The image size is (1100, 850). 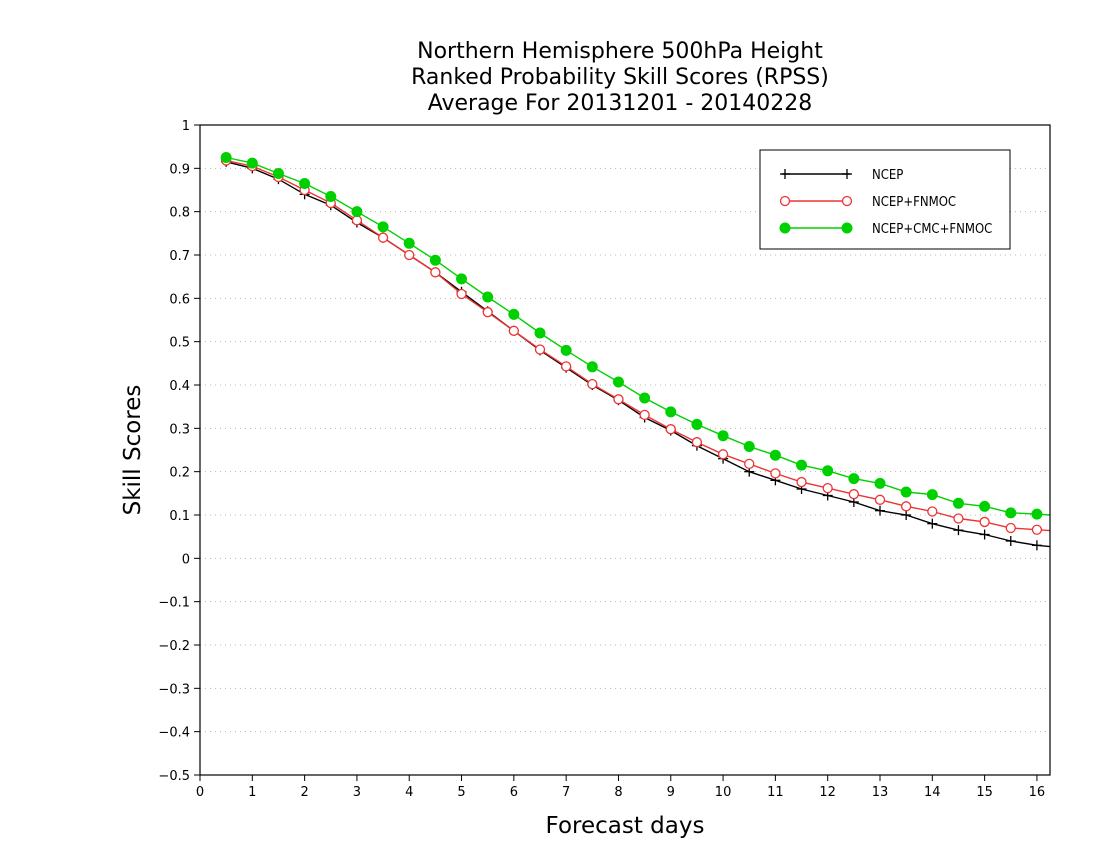 I want to click on legend-item-ncep-fnmoc: NCEP+FNMOC, so click(x=867, y=202).